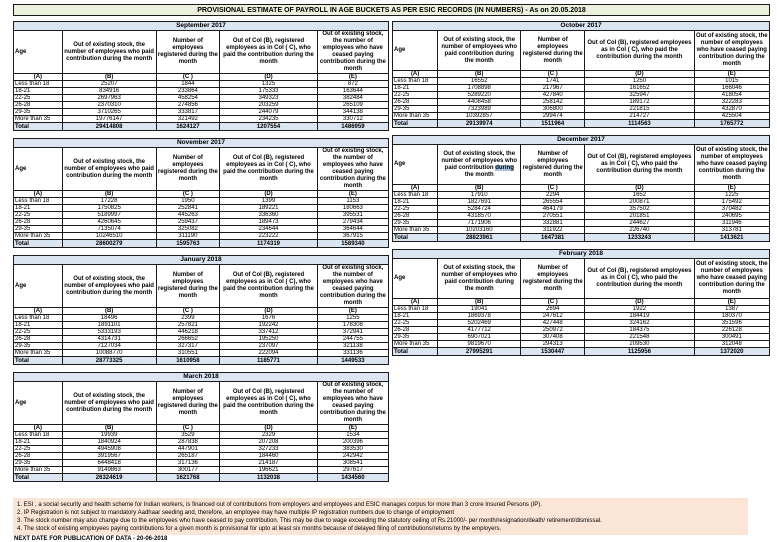 Image resolution: width=777 pixels, height=542 pixels. What do you see at coordinates (109, 222) in the screenshot?
I see `value-cell: 4260645` at bounding box center [109, 222].